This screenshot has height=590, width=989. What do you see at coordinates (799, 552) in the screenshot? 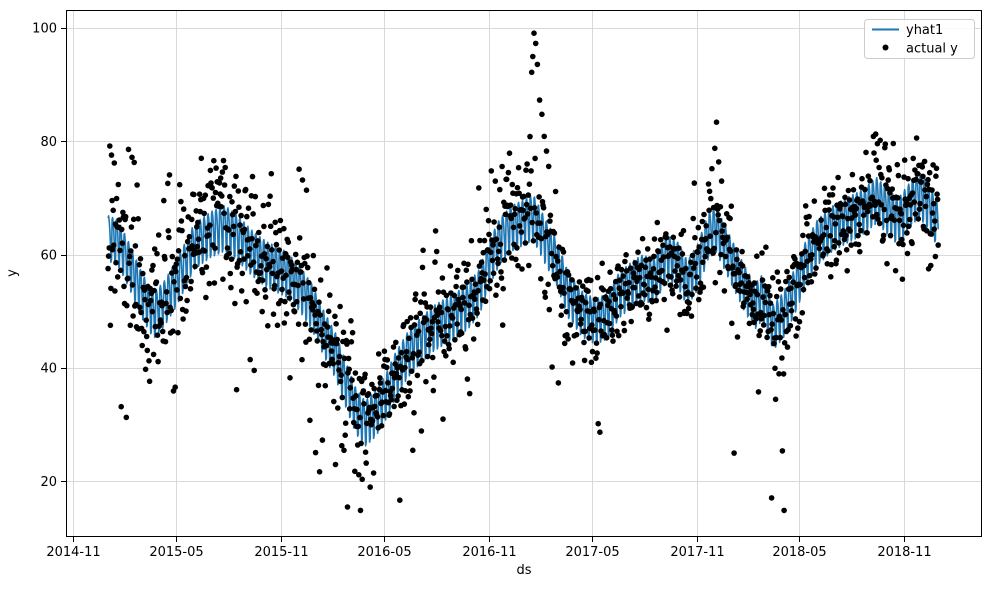
I see `x-tick-label: 2018-05` at bounding box center [799, 552].